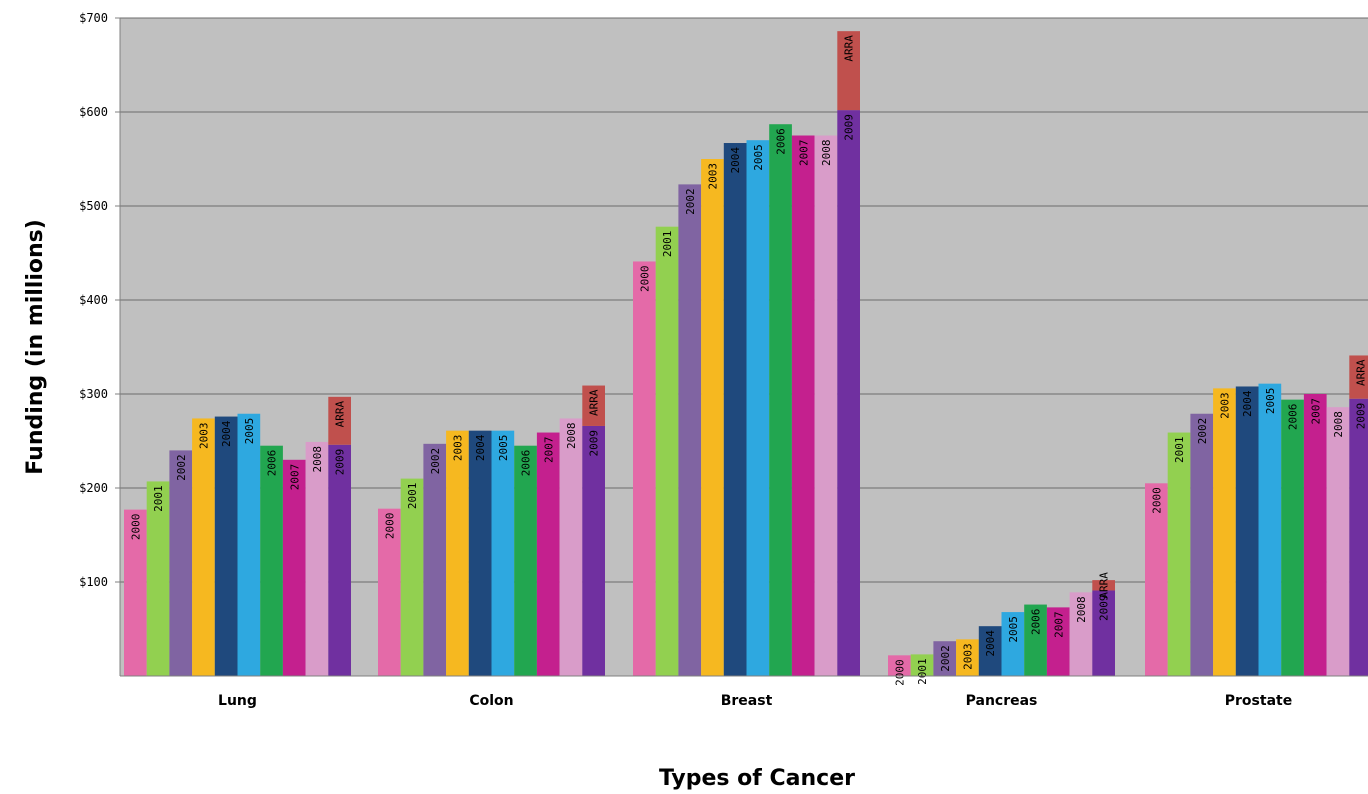  I want to click on y-axis-ticks: $100 $200 $300 $400 $500 $600 $700, so click(99, 300).